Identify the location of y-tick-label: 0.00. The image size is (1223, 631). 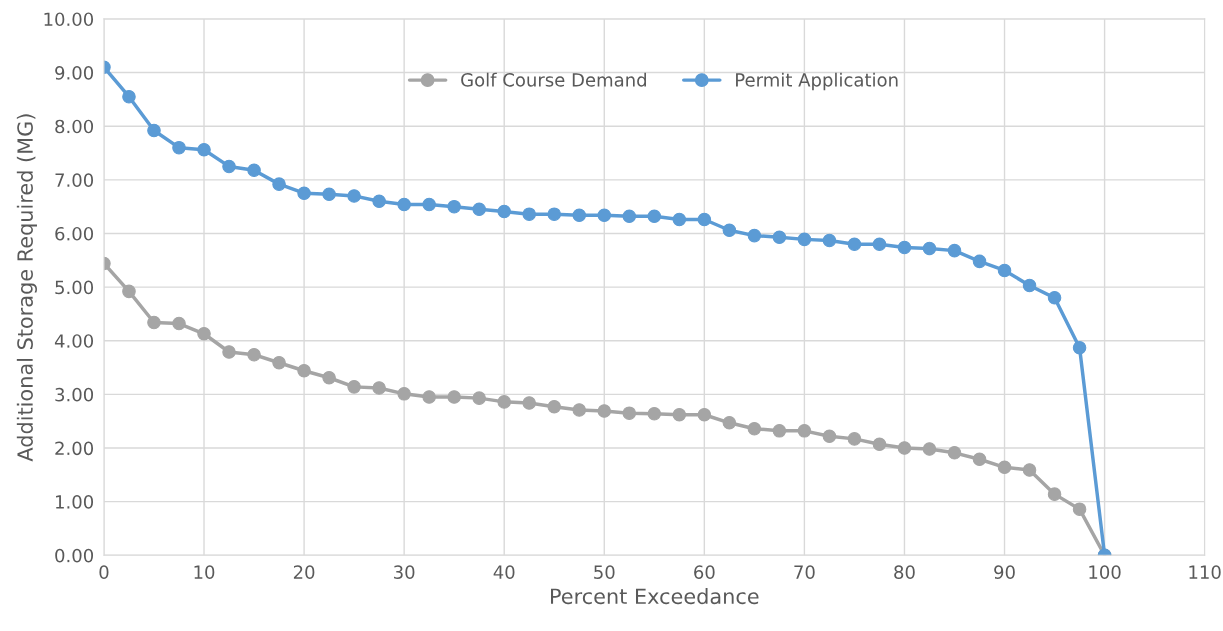
(74, 555).